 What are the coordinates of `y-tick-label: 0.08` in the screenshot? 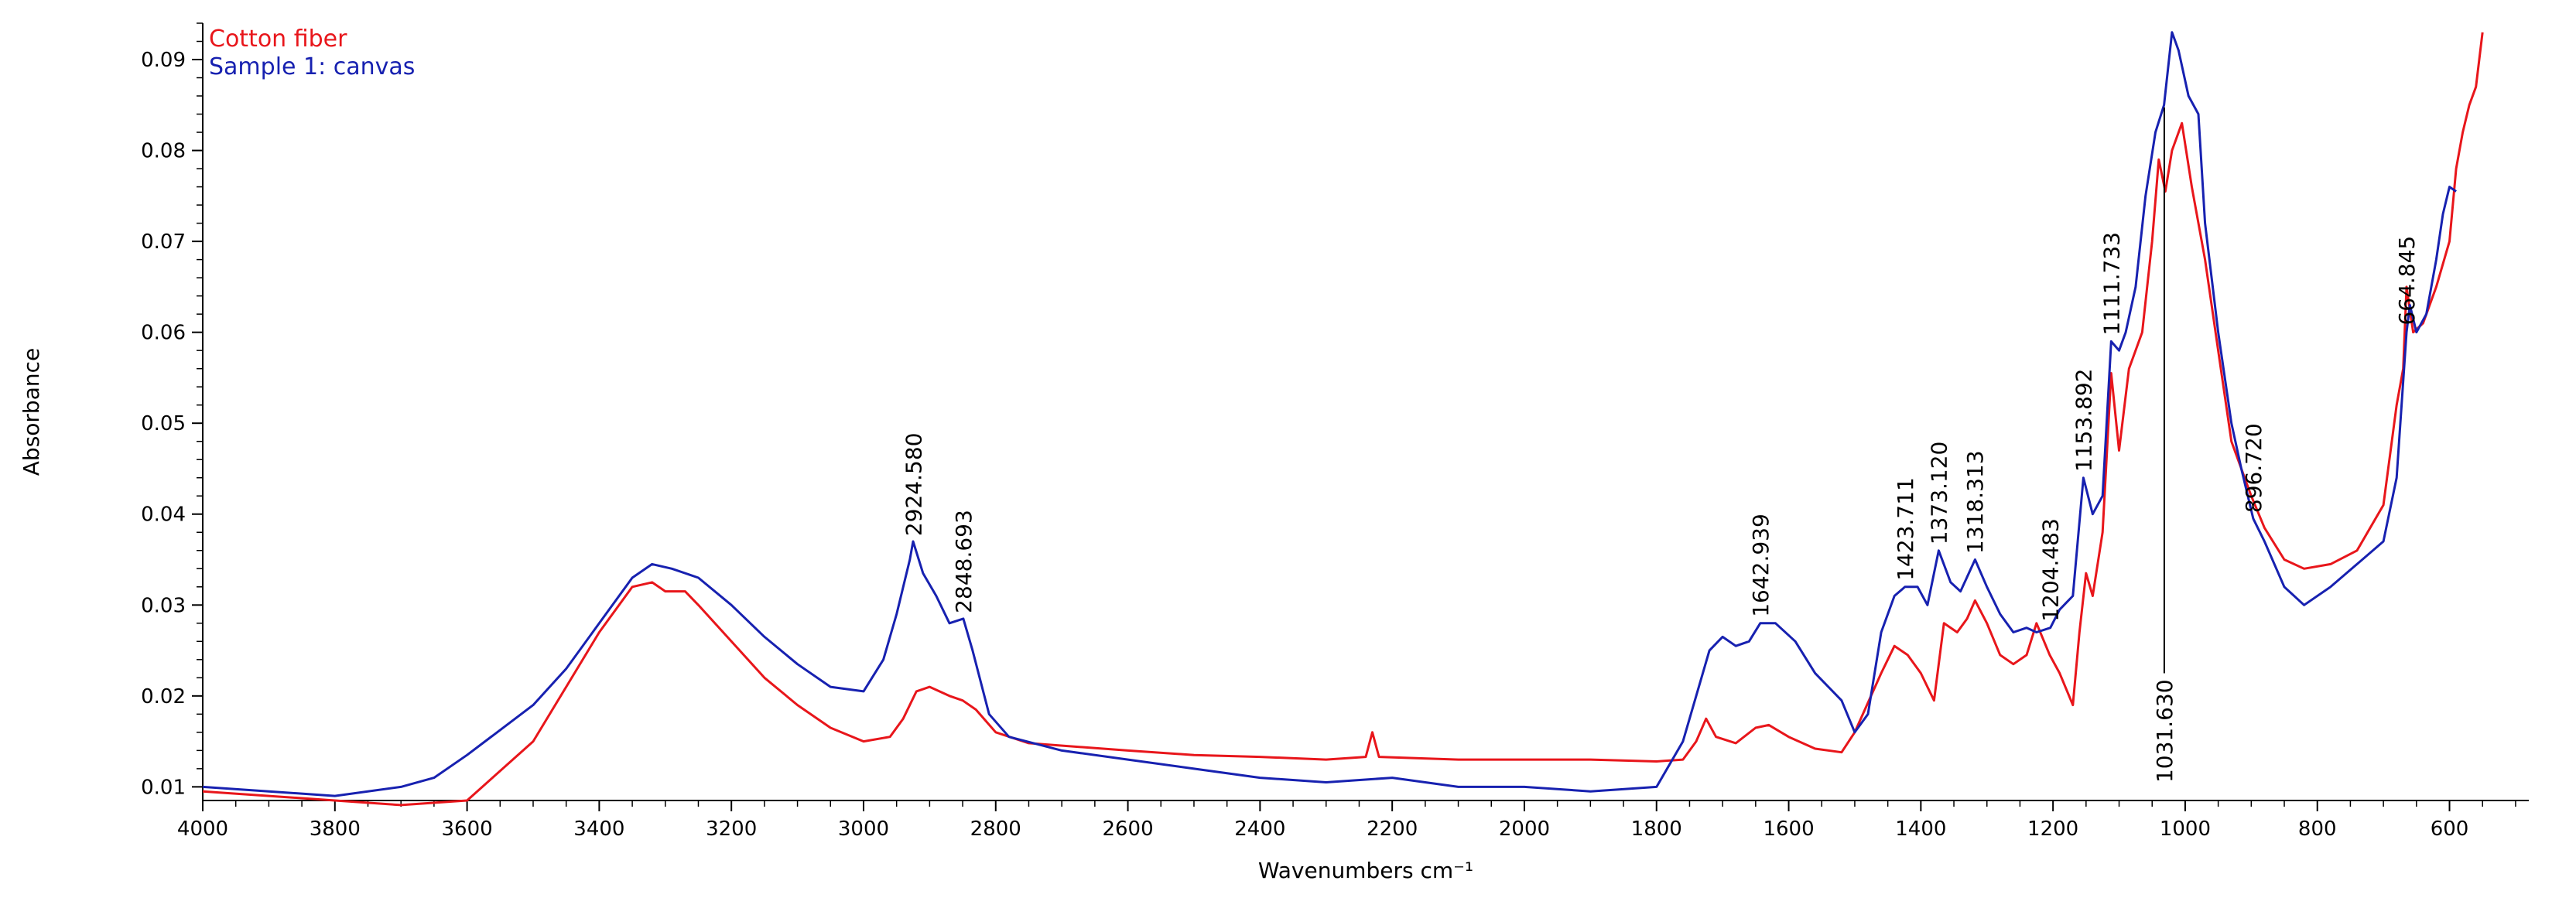 It's located at (164, 151).